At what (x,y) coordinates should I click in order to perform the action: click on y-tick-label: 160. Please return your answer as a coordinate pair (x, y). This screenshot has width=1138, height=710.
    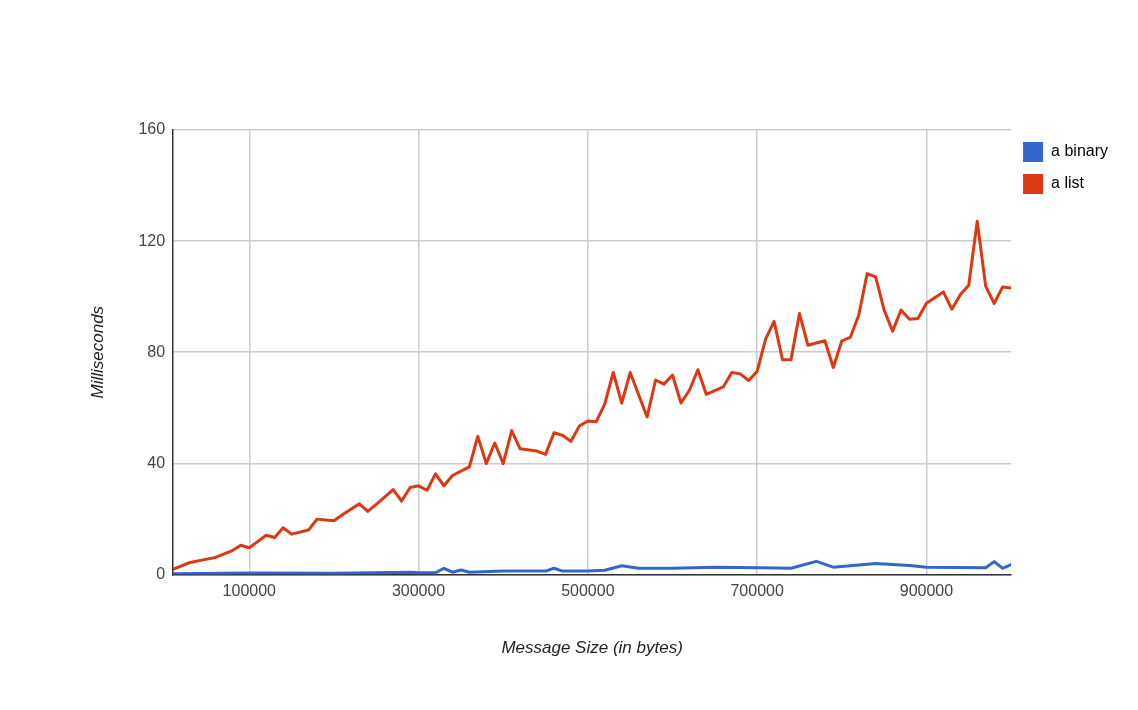
    Looking at the image, I should click on (152, 129).